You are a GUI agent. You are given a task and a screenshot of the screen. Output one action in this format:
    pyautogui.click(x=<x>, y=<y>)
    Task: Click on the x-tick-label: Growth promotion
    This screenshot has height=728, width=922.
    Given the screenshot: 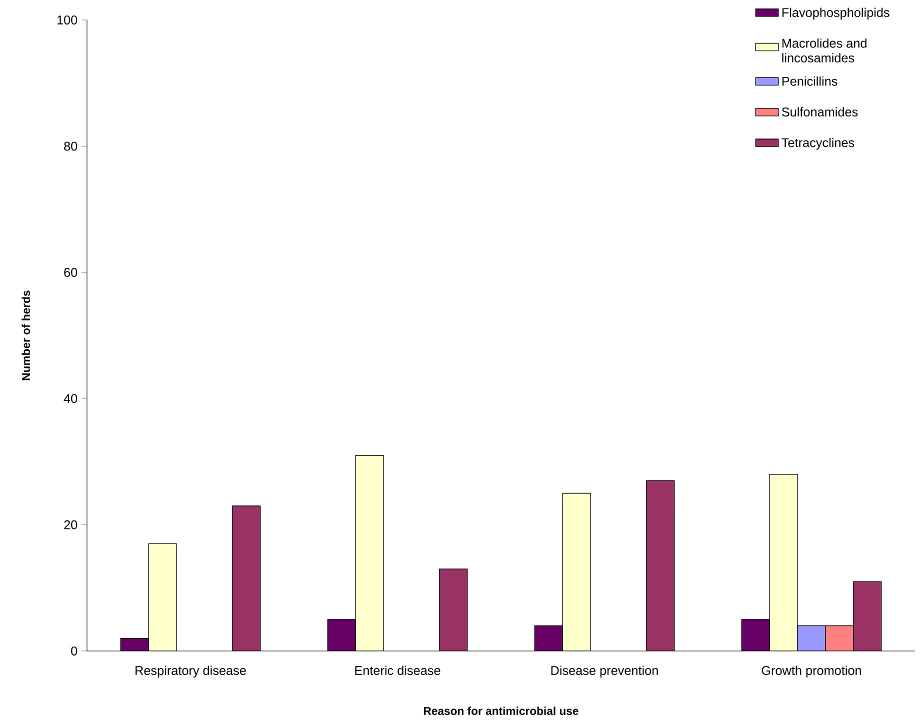 What is the action you would take?
    pyautogui.click(x=811, y=672)
    